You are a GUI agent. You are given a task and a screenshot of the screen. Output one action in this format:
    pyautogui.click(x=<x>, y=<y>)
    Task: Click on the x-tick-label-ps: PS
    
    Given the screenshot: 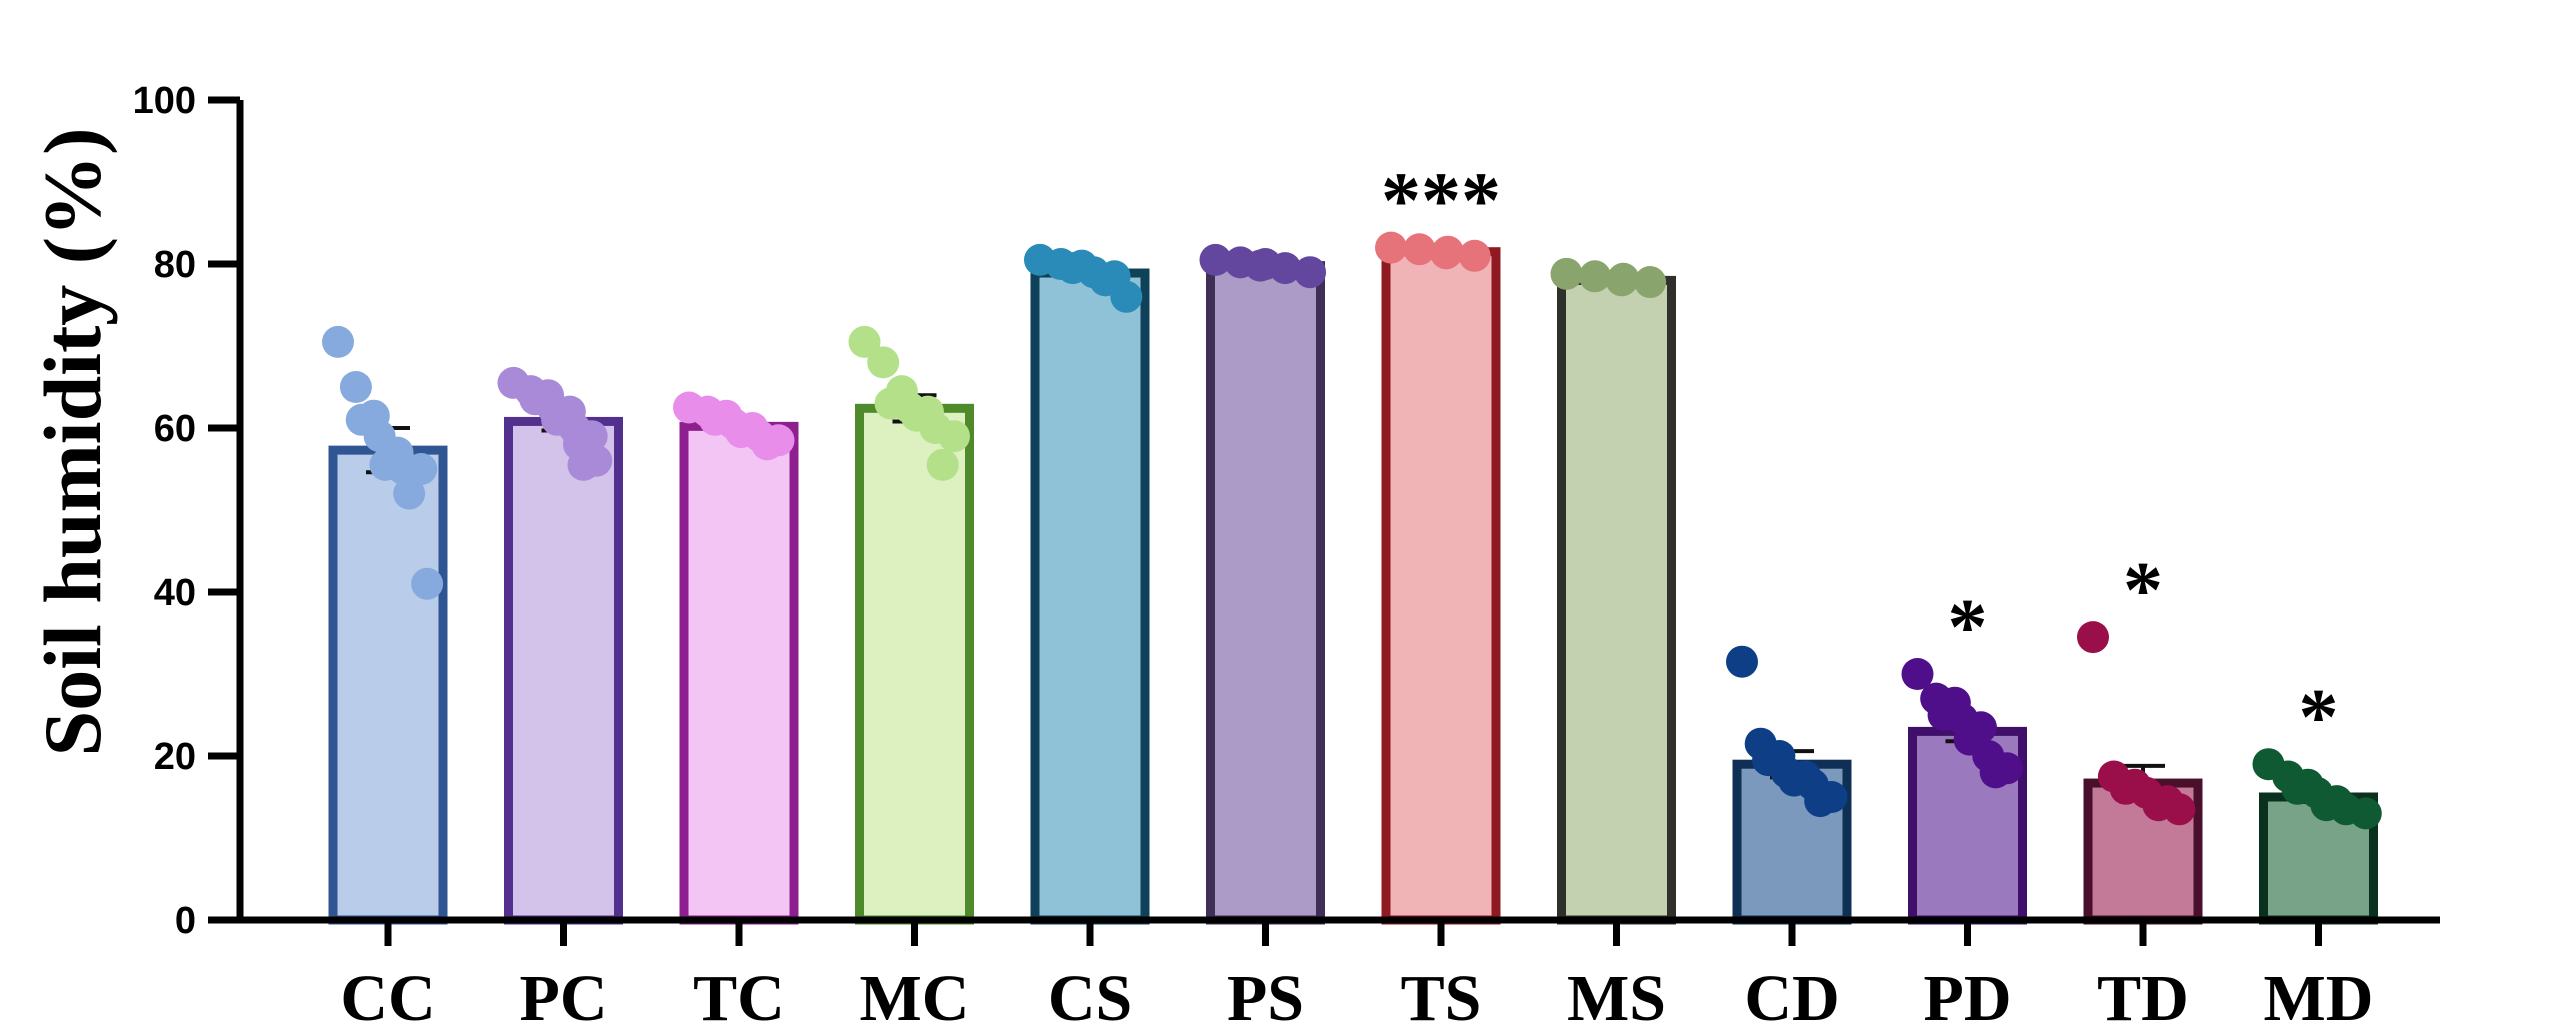 What is the action you would take?
    pyautogui.click(x=1265, y=998)
    